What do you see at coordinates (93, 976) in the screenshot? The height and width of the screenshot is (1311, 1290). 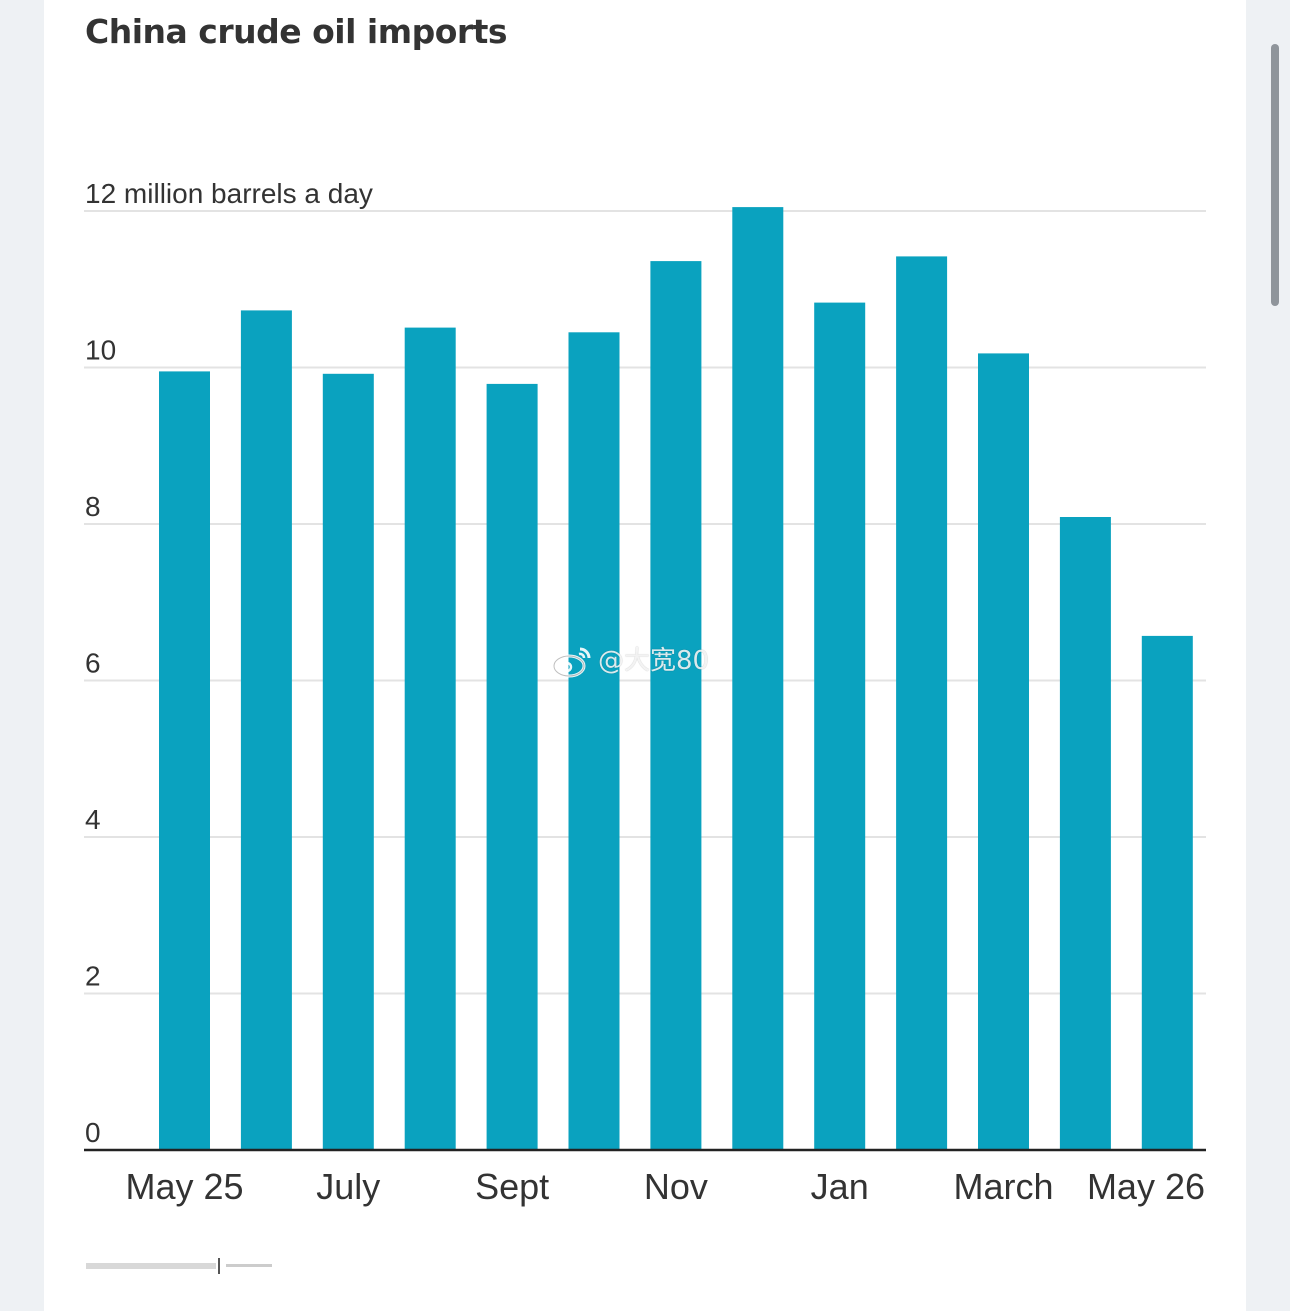 I see `y-tick-label: 2` at bounding box center [93, 976].